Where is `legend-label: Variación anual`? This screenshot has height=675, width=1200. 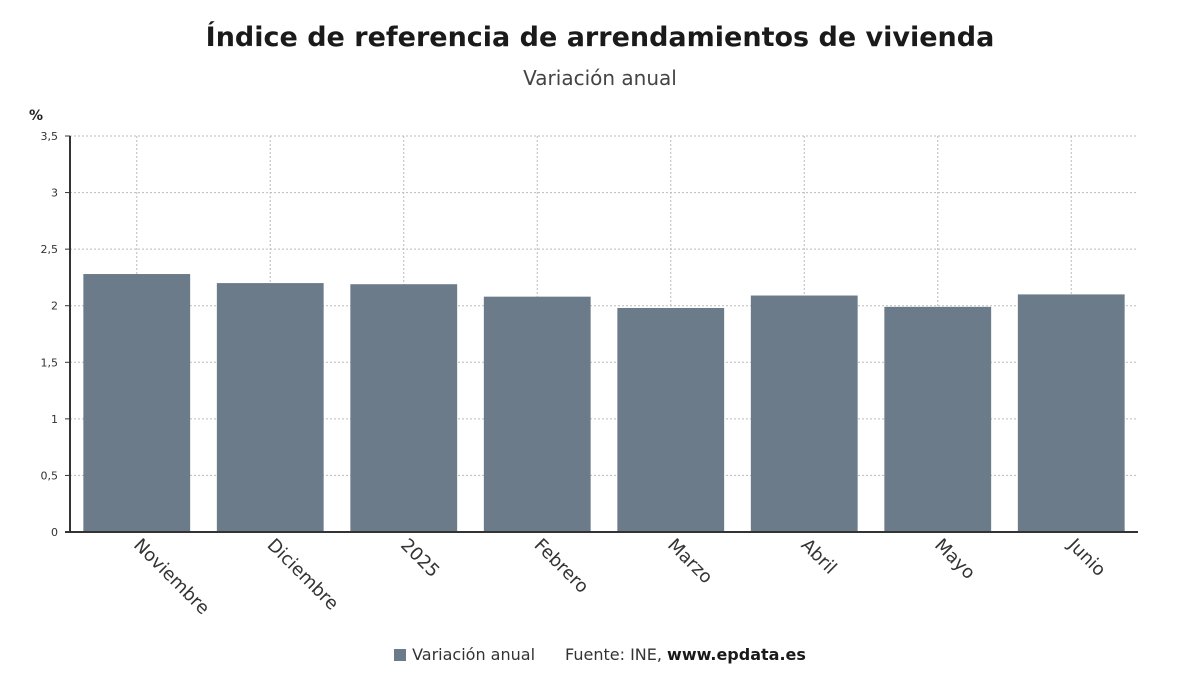
legend-label: Variación anual is located at coordinates (474, 654).